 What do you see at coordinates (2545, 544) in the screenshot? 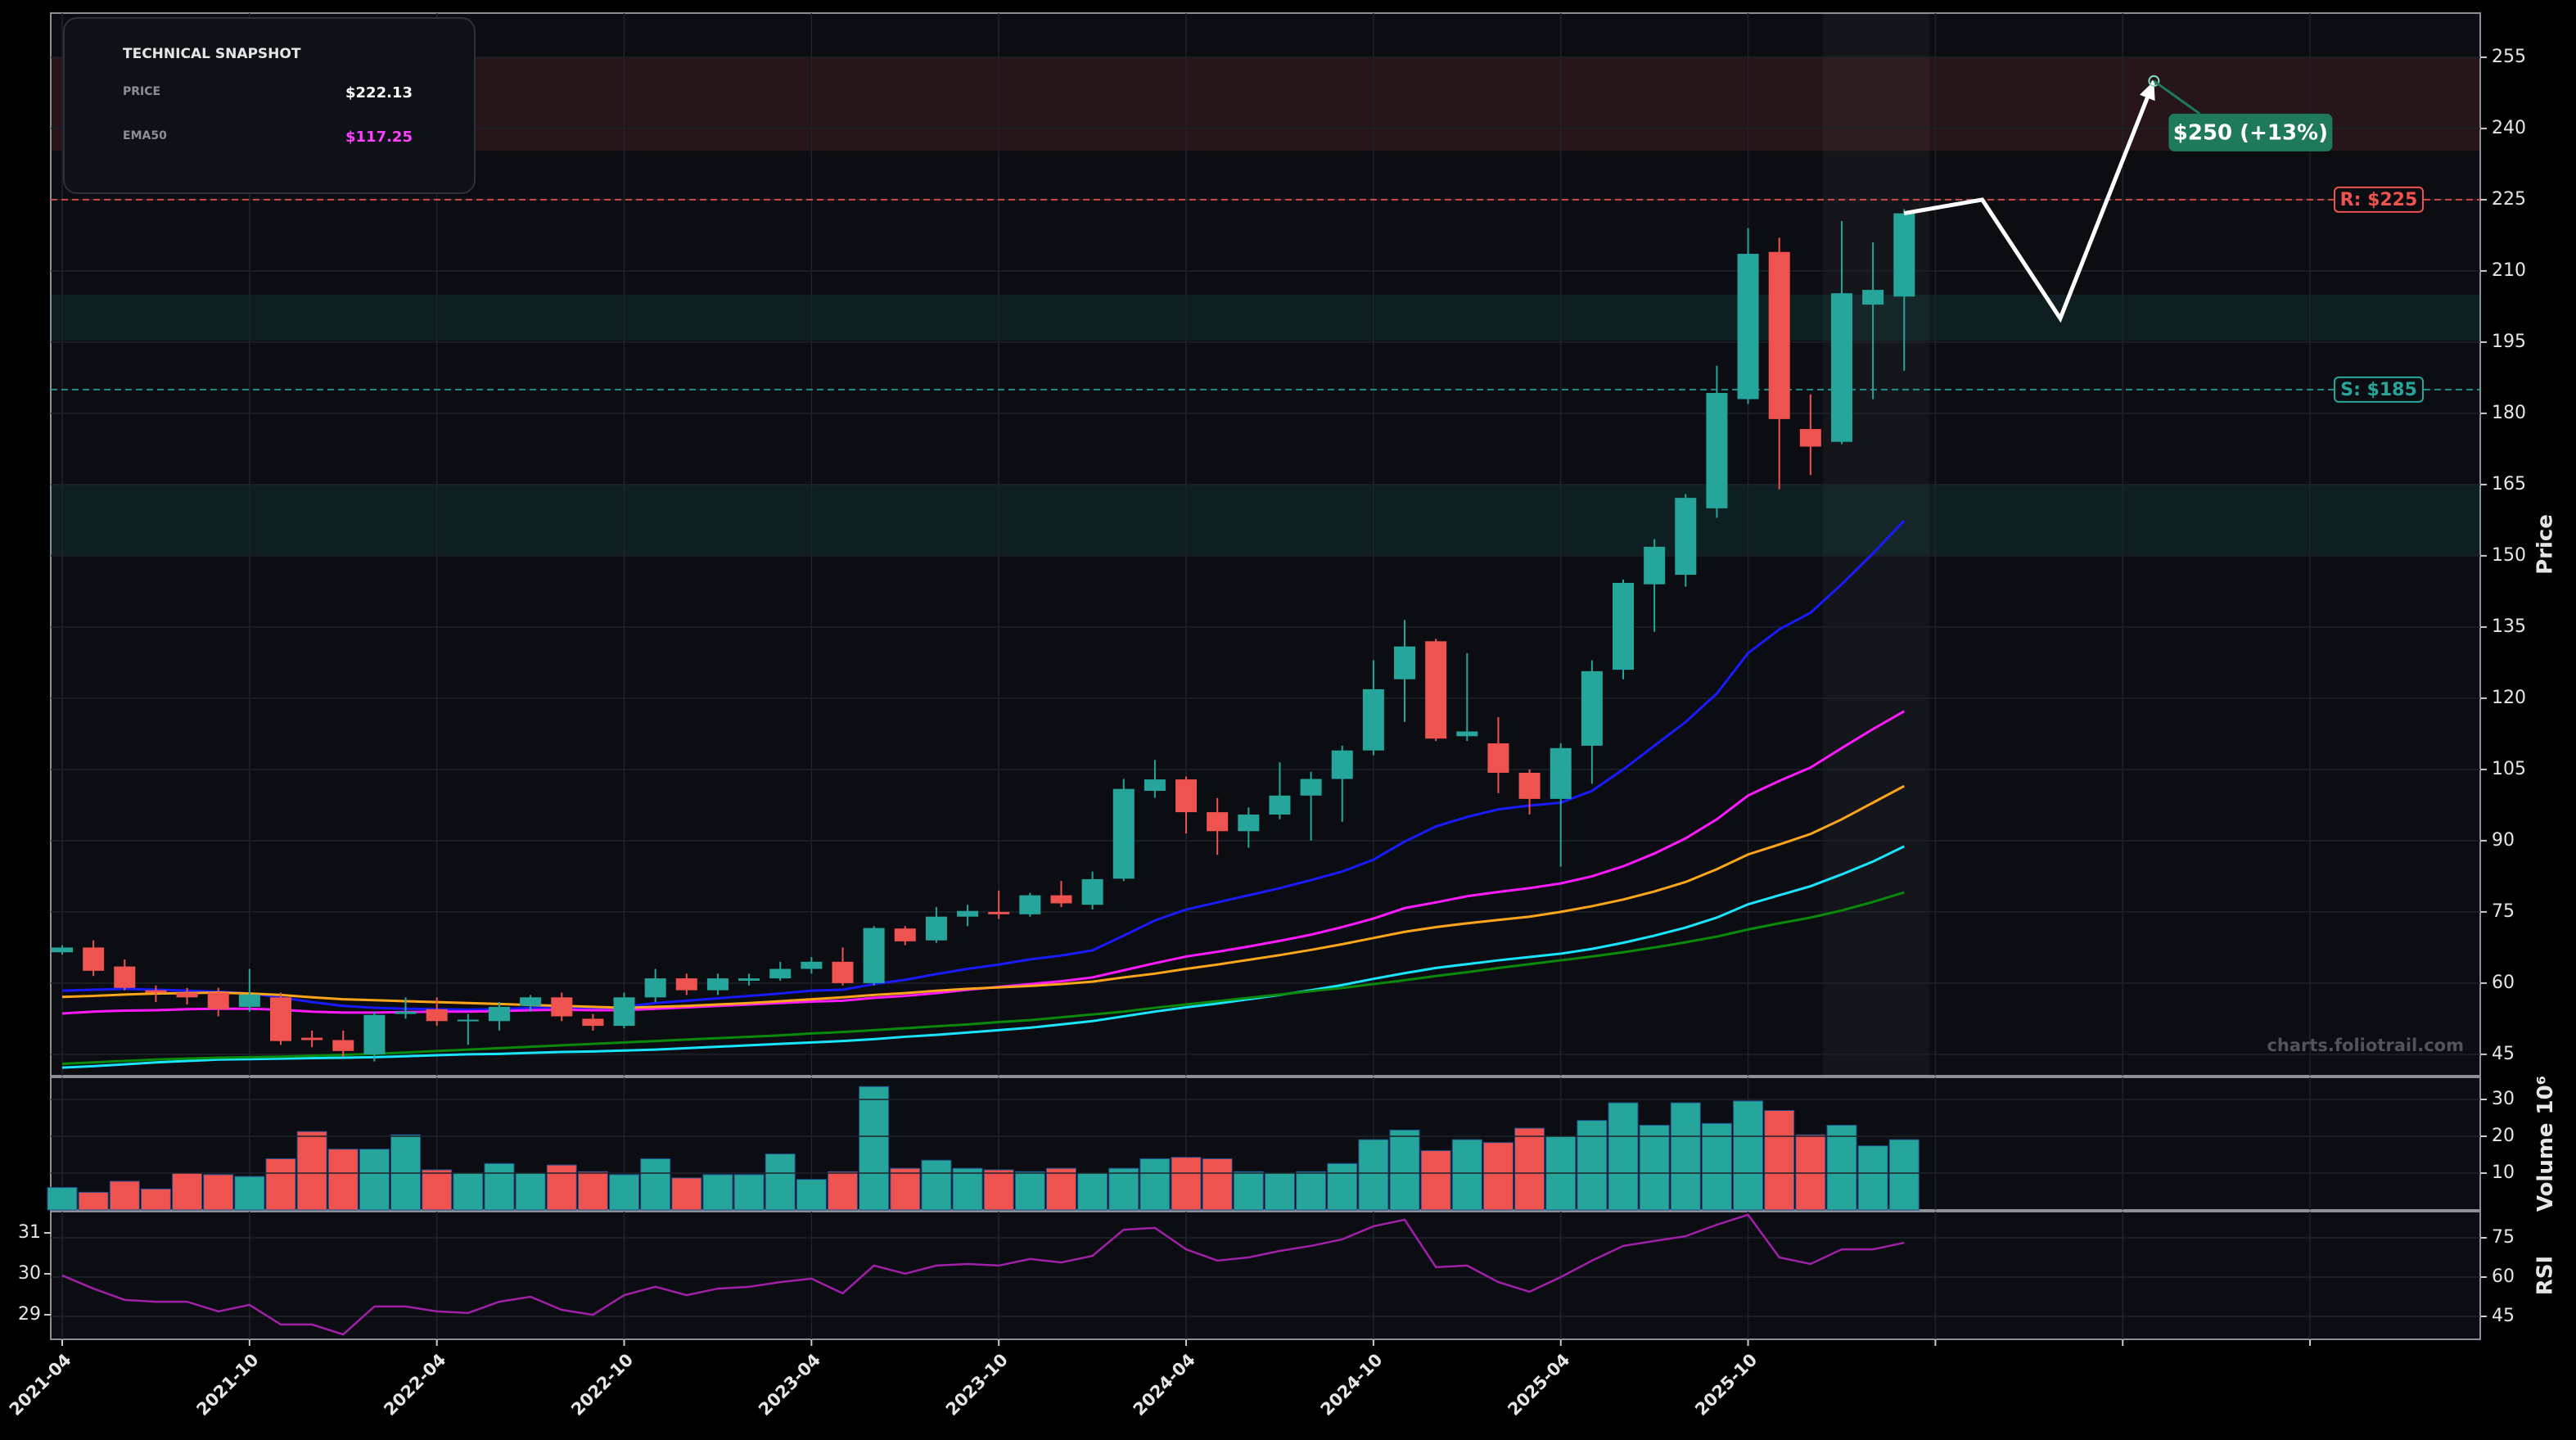
I see `y-axis-label: Price` at bounding box center [2545, 544].